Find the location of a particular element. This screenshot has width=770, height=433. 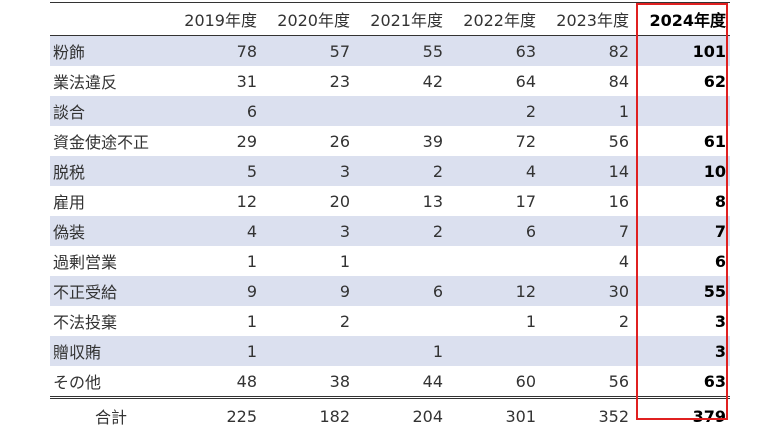

table-cell: 23 is located at coordinates (339, 81).